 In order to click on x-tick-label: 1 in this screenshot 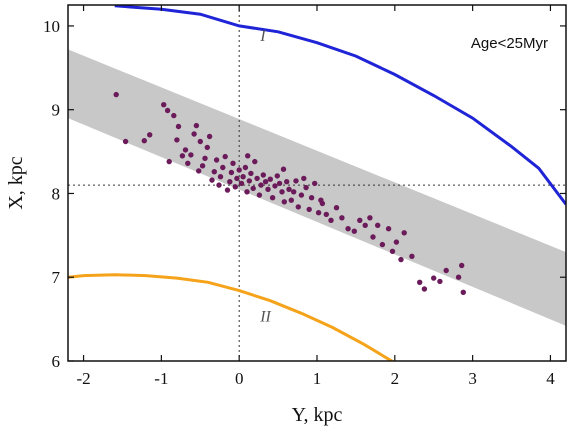, I will do `click(317, 378)`.